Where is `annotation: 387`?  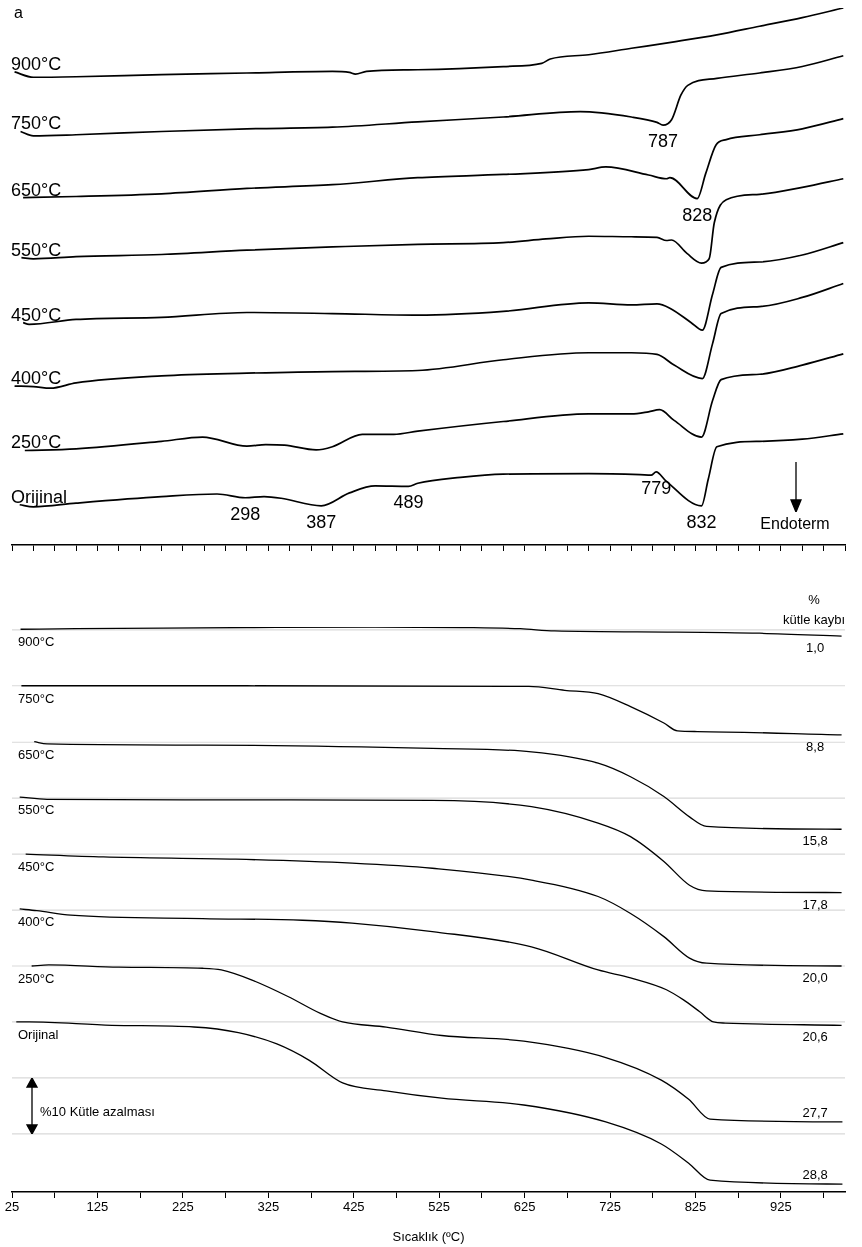 annotation: 387 is located at coordinates (321, 521).